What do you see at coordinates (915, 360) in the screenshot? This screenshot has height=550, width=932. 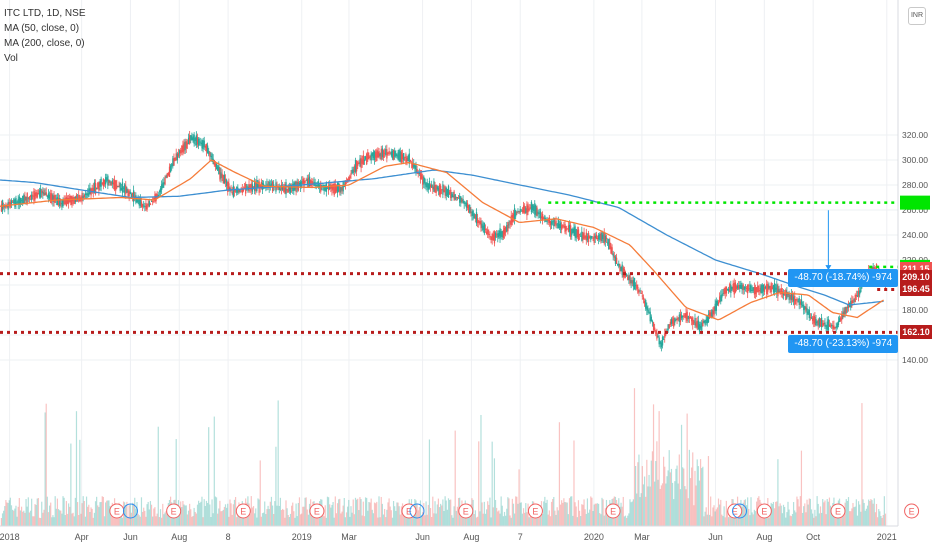 I see `price-tick-label: 140.00` at bounding box center [915, 360].